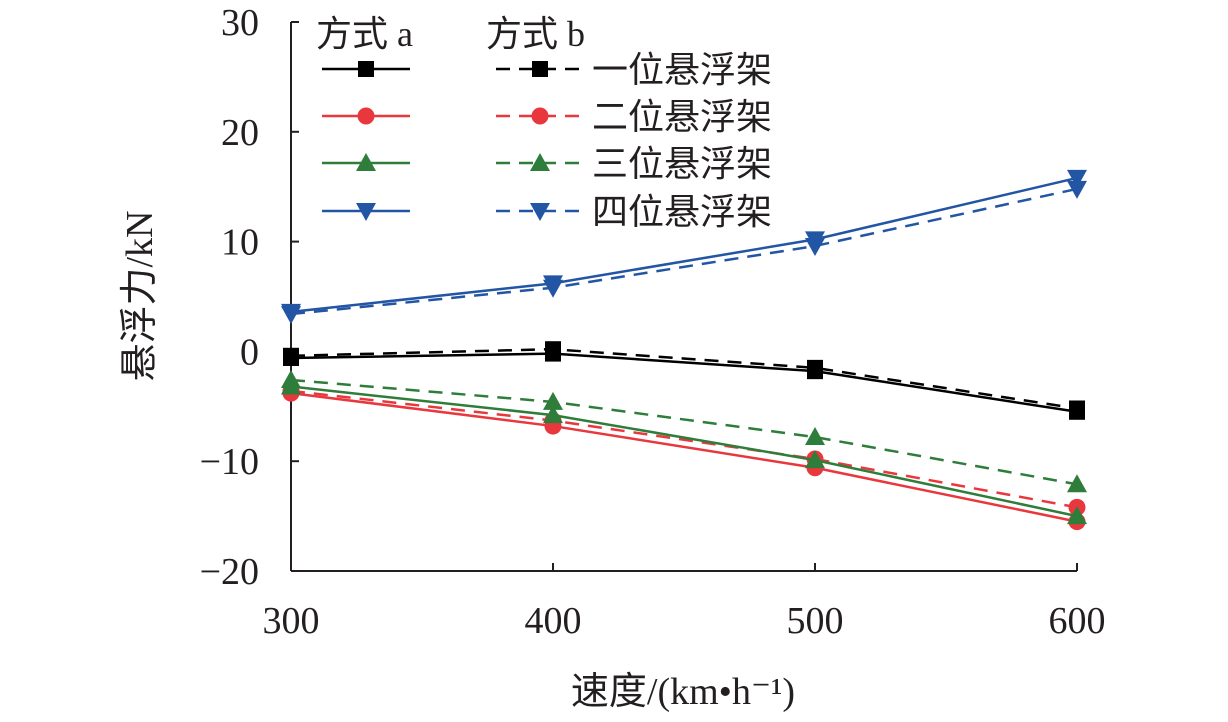 This screenshot has width=1228, height=722. Describe the element at coordinates (291, 621) in the screenshot. I see `x-tick-label: 300` at that location.